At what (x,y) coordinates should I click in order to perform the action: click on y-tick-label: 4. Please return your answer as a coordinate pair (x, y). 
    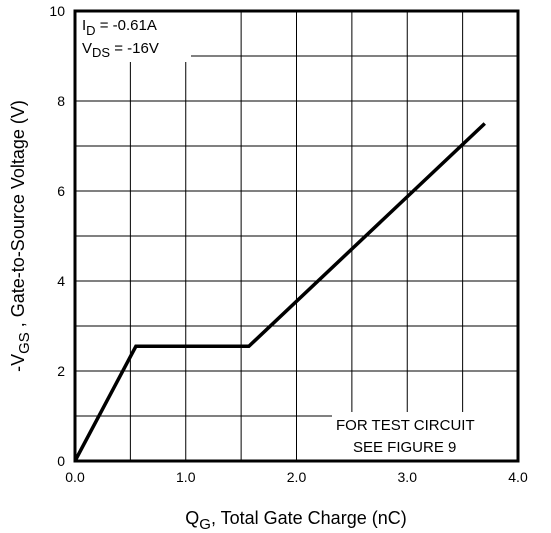
    Looking at the image, I should click on (61, 281).